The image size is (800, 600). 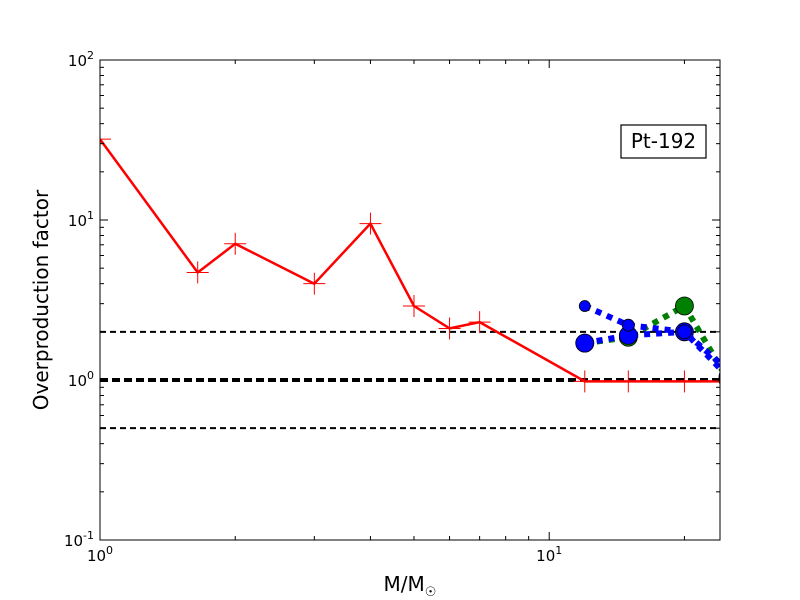 What do you see at coordinates (79, 539) in the screenshot?
I see `y-tick-label: 10⁻¹` at bounding box center [79, 539].